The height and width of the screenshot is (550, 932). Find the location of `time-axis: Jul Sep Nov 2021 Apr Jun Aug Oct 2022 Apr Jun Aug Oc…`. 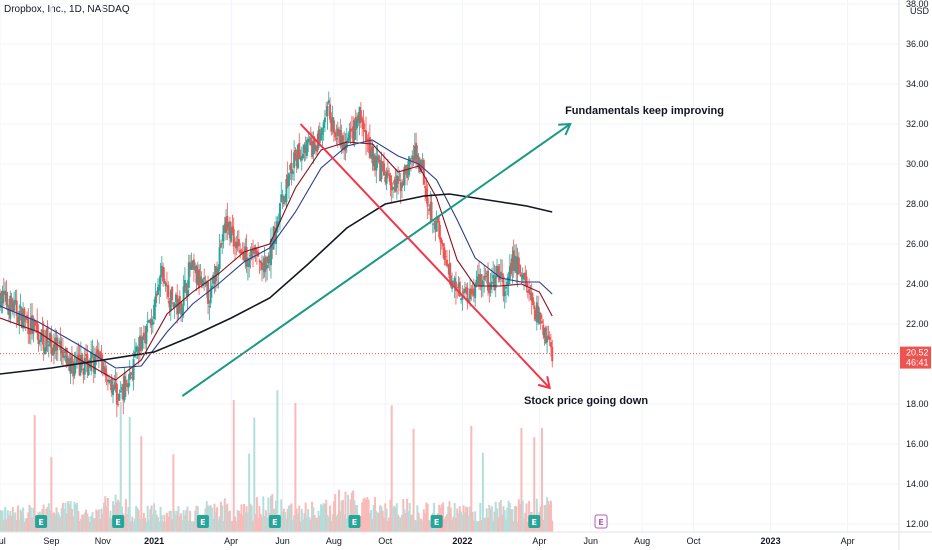

time-axis: Jul Sep Nov 2021 Apr Jun Aug Oct 2022 Apr Jun Aug Oc… is located at coordinates (466, 538).